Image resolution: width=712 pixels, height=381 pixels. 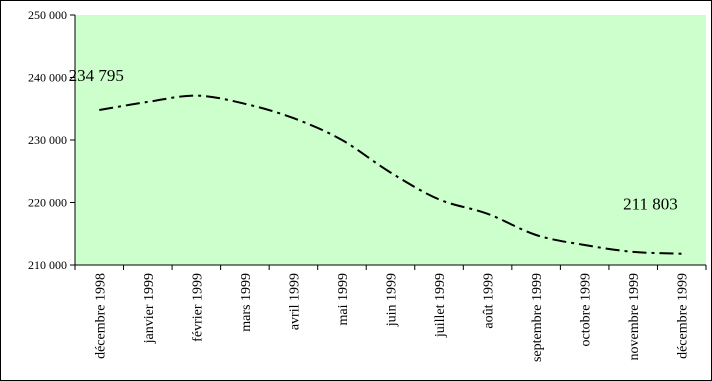 What do you see at coordinates (650, 204) in the screenshot?
I see `data-label: 211 803` at bounding box center [650, 204].